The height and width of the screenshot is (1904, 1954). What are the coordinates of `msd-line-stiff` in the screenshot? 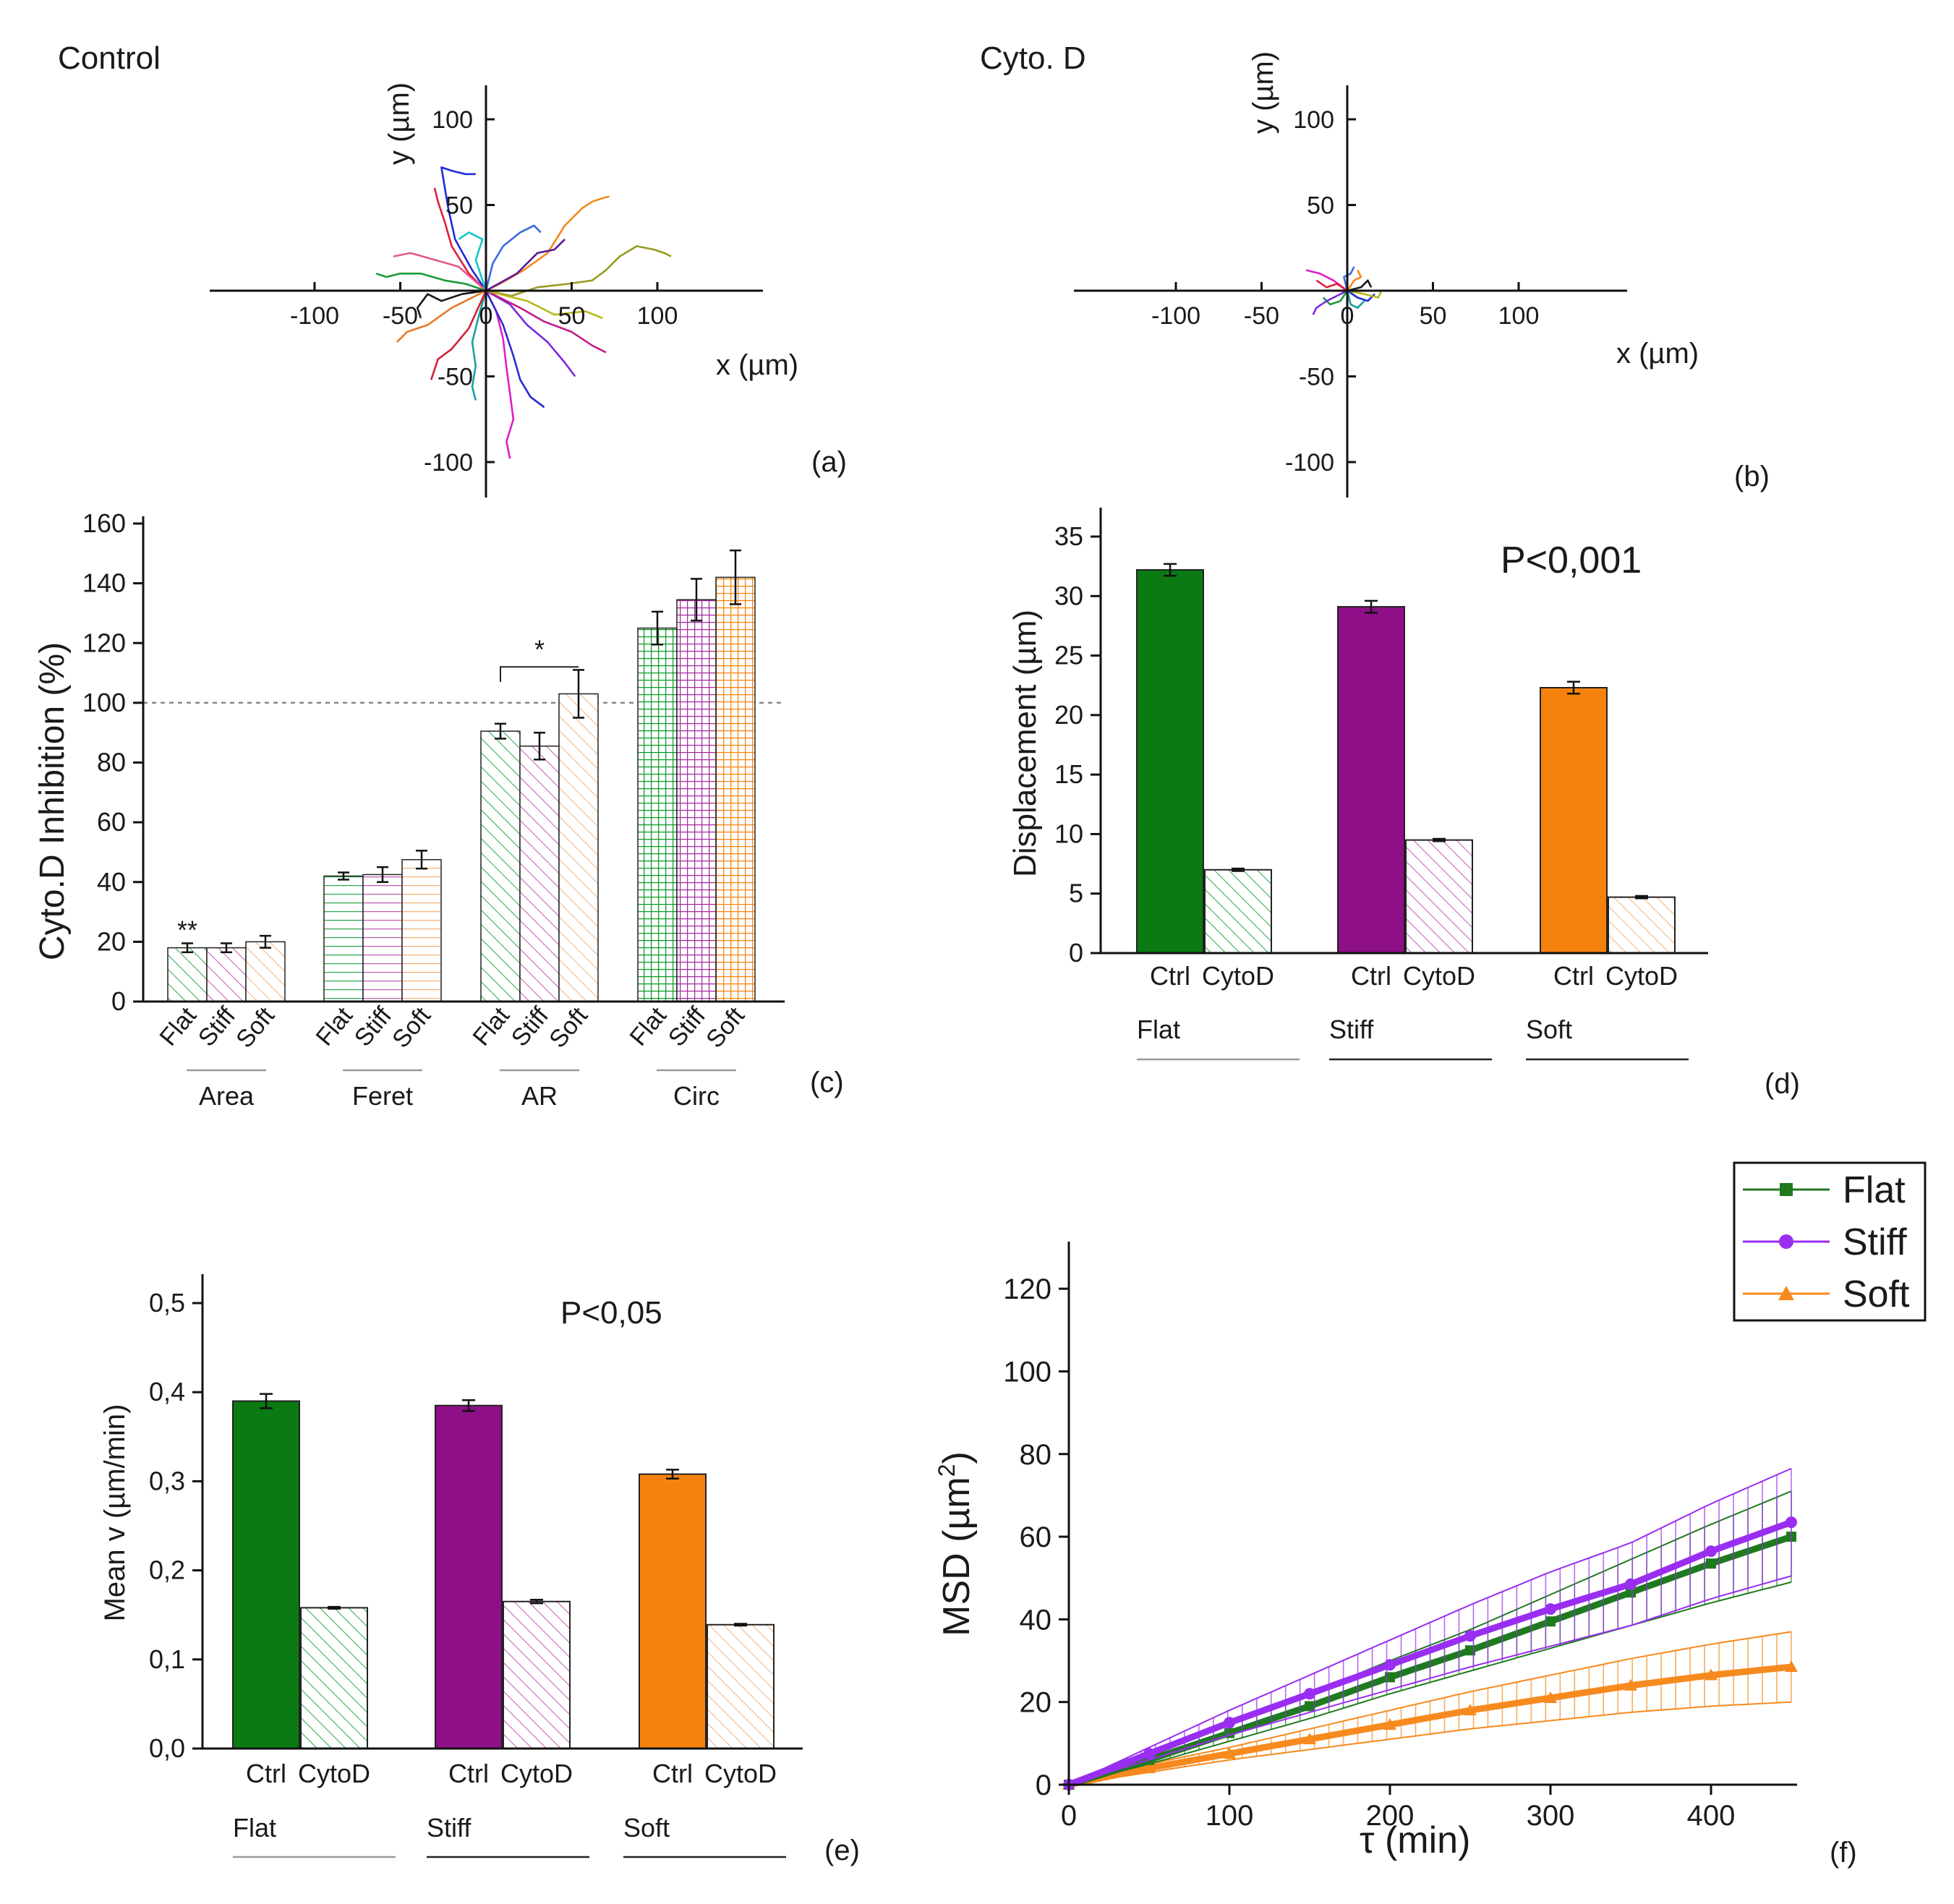 It's located at (1430, 1653).